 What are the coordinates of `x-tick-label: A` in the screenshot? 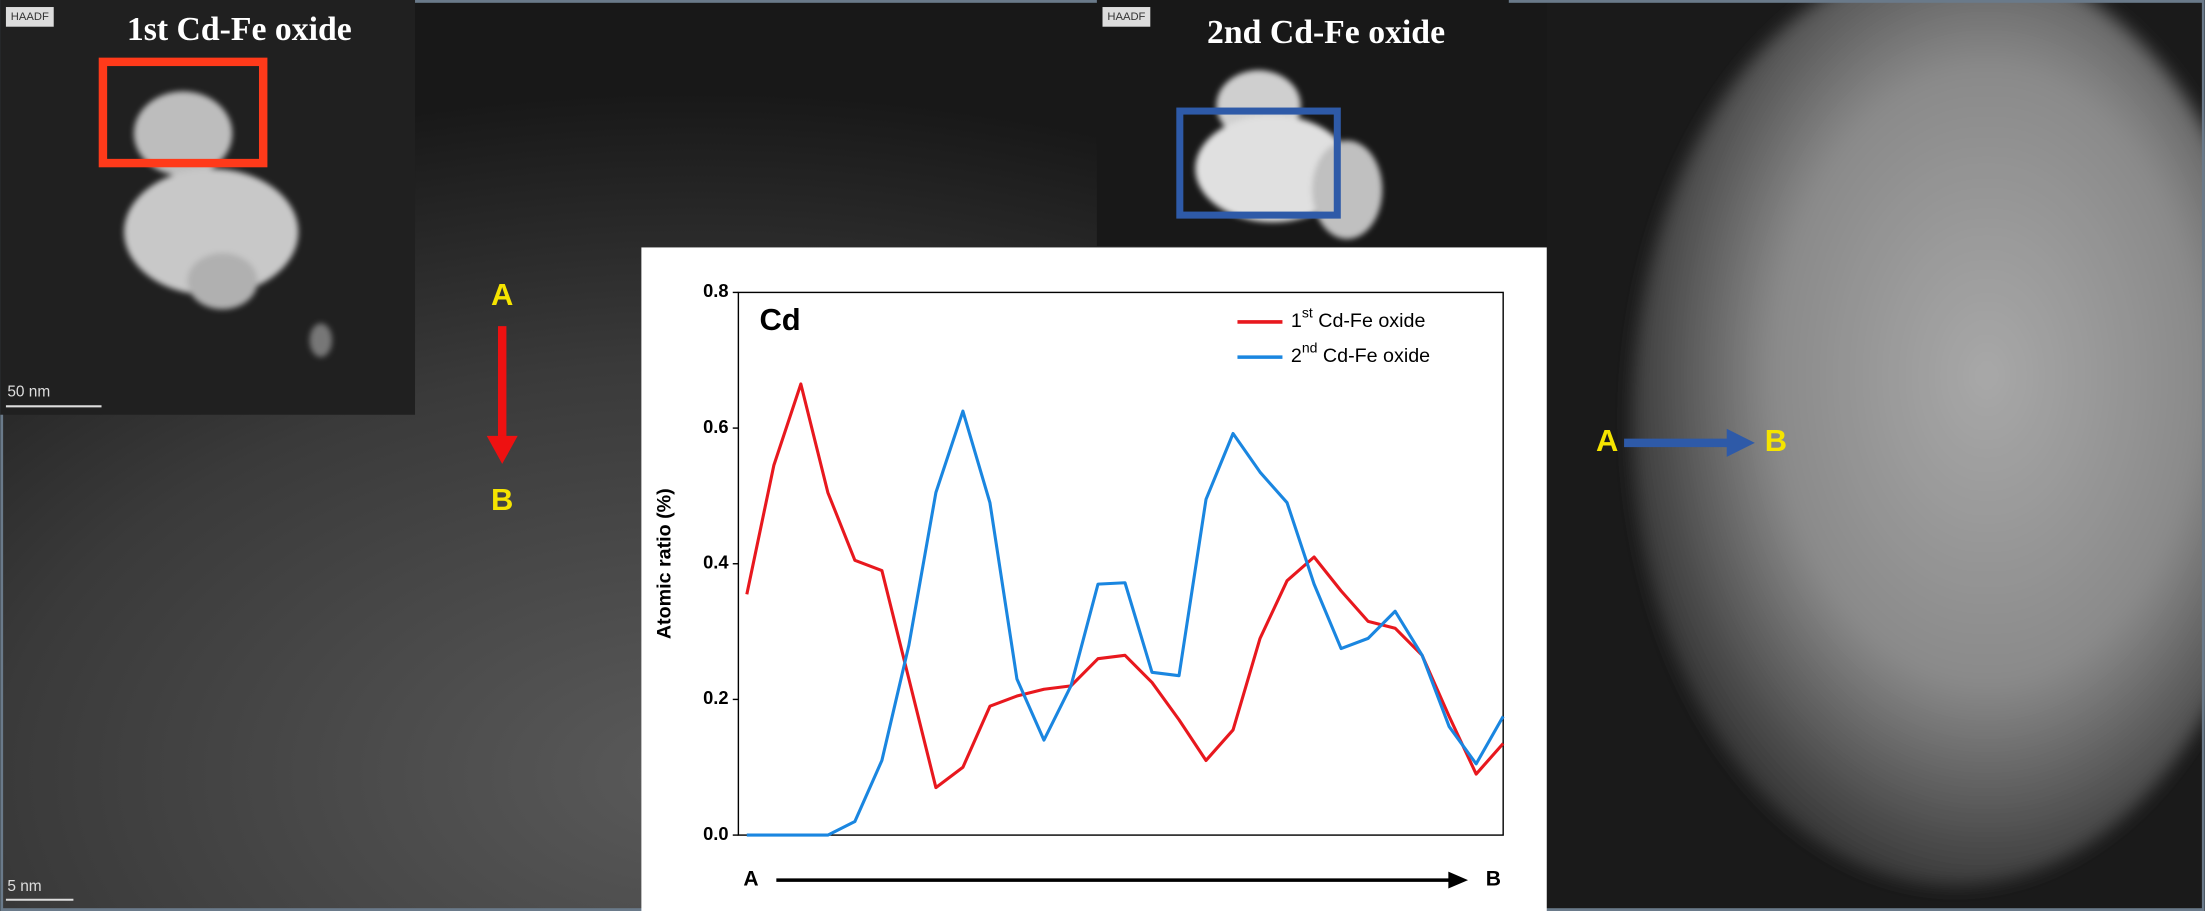 It's located at (750, 879).